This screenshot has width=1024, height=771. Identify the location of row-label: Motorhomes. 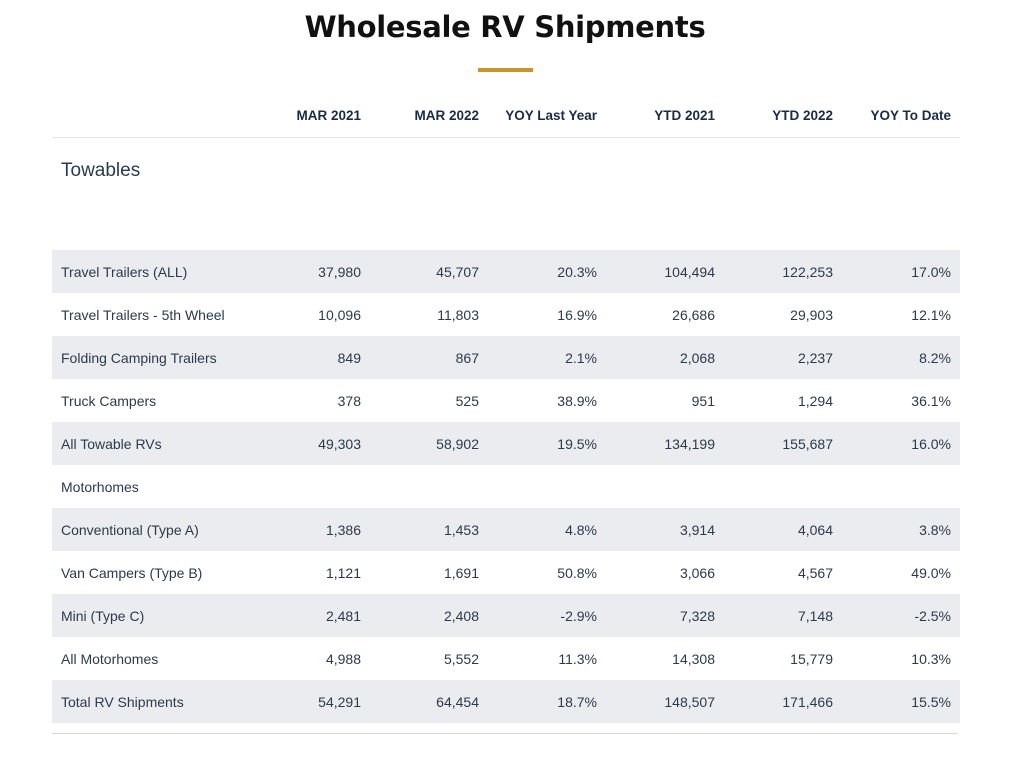
(100, 486).